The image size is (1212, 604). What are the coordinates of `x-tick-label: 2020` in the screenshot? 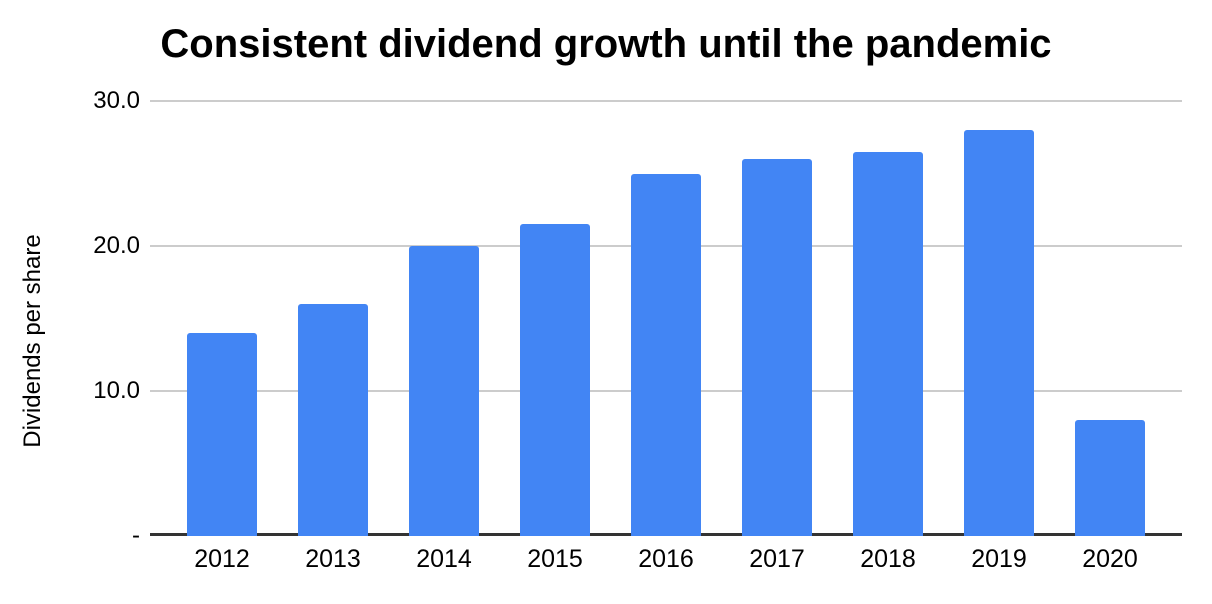 It's located at (1110, 559).